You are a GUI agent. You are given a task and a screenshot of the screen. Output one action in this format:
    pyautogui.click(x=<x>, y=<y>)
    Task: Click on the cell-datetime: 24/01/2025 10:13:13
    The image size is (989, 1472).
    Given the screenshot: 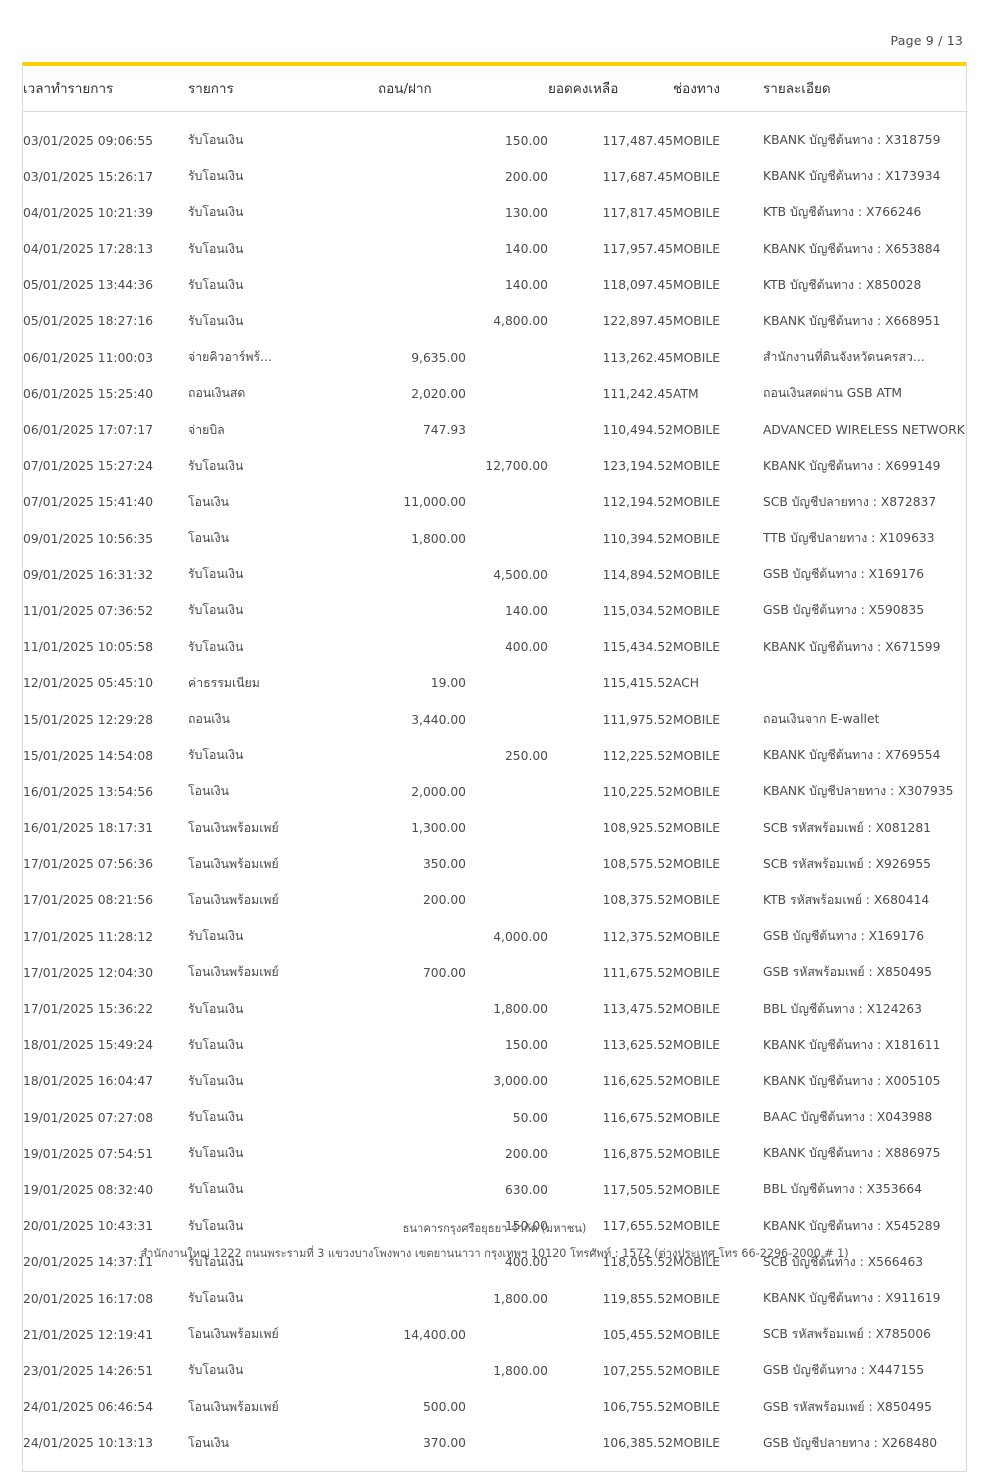 What is the action you would take?
    pyautogui.click(x=88, y=1443)
    